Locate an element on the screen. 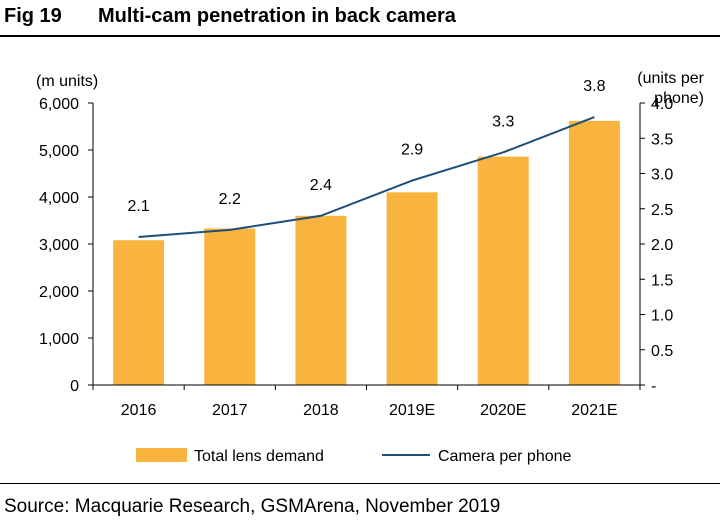 Image resolution: width=720 pixels, height=526 pixels. line-camera-per-phone is located at coordinates (366, 177).